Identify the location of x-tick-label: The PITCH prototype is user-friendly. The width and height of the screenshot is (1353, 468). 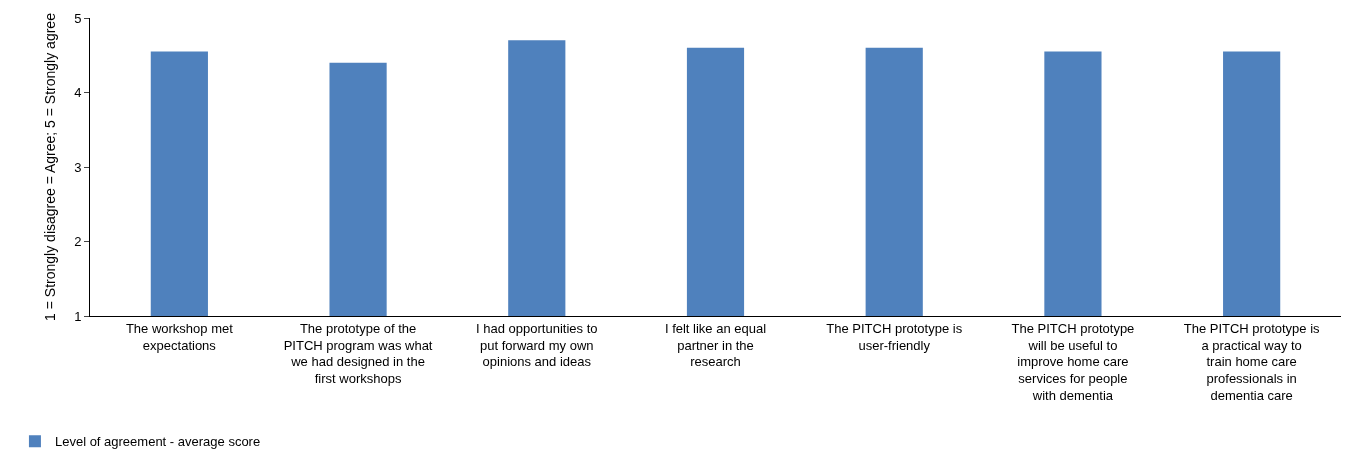
(894, 336).